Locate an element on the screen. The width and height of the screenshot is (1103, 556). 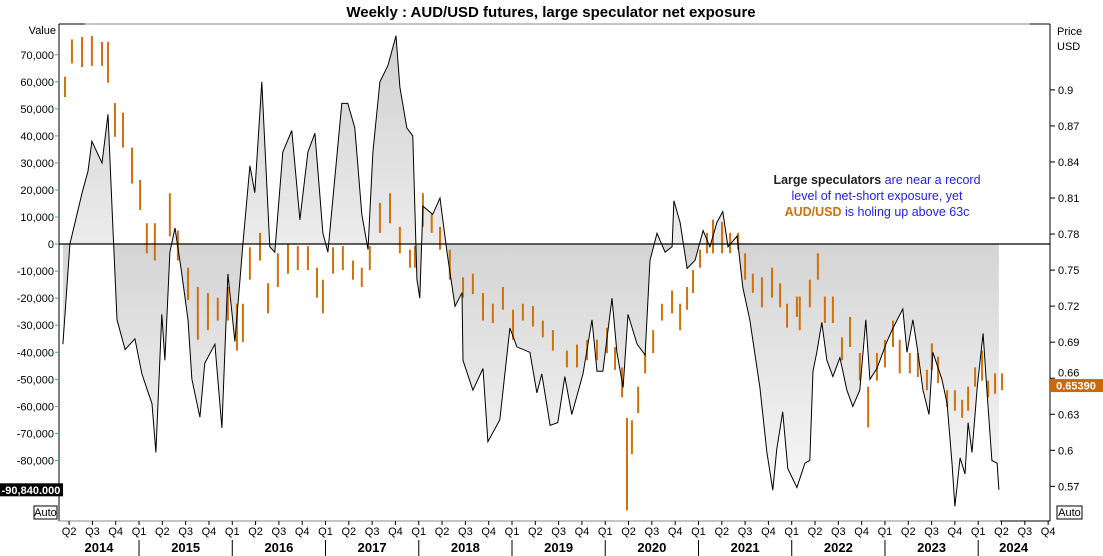
left-tick-label: 0 is located at coordinates (51, 245).